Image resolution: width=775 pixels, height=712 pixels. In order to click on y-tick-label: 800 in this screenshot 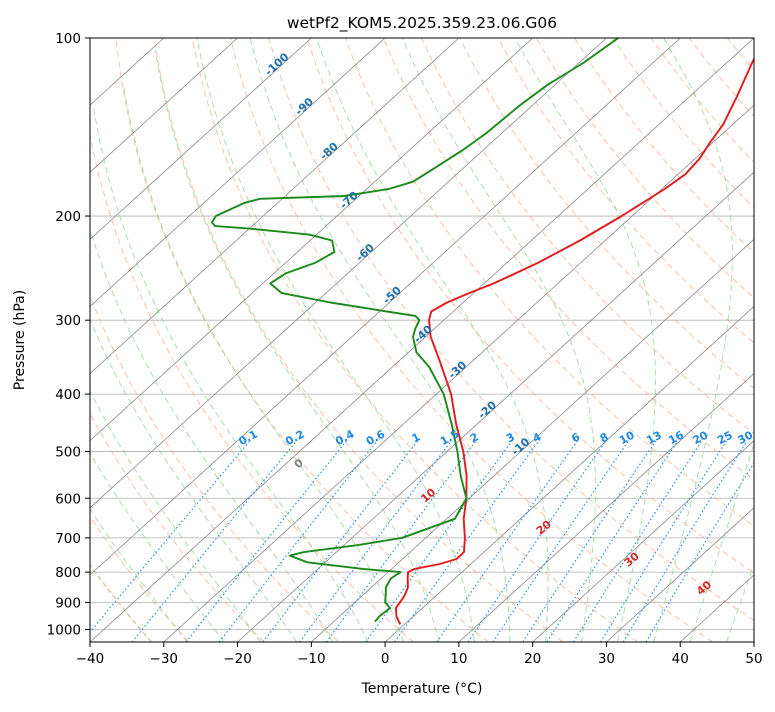, I will do `click(68, 573)`.